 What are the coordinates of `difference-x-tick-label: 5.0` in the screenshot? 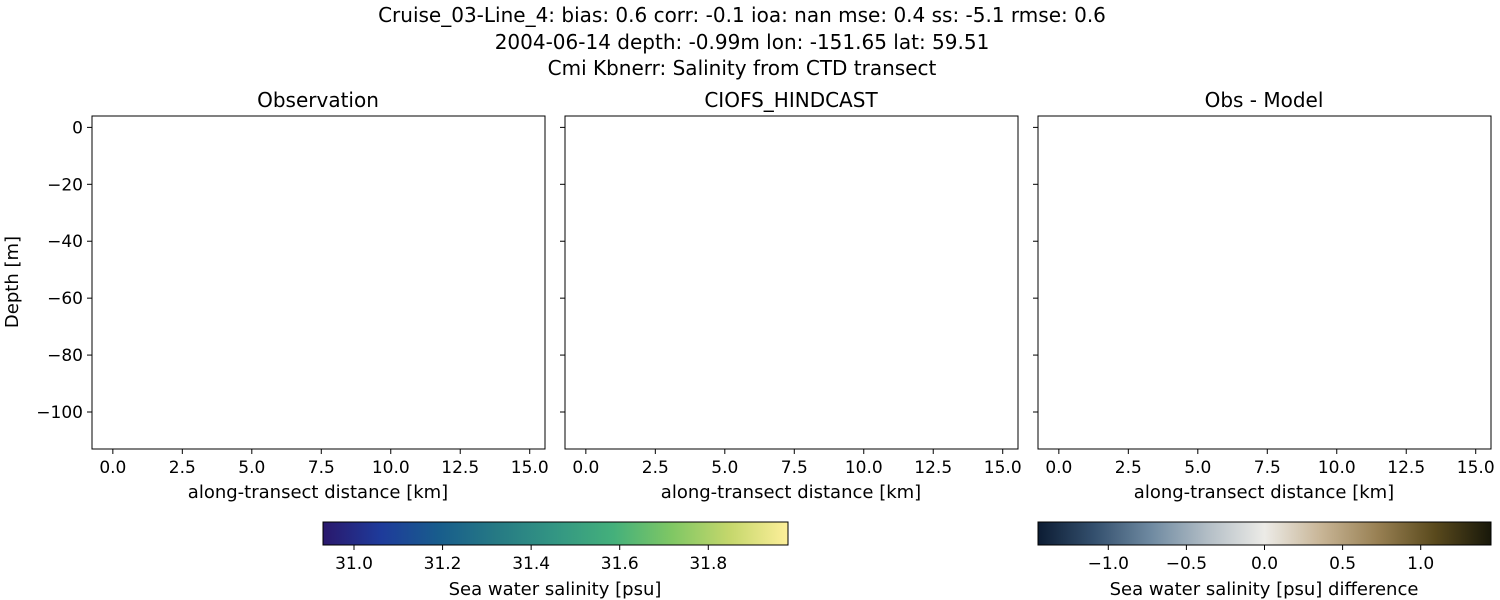 It's located at (1197, 468).